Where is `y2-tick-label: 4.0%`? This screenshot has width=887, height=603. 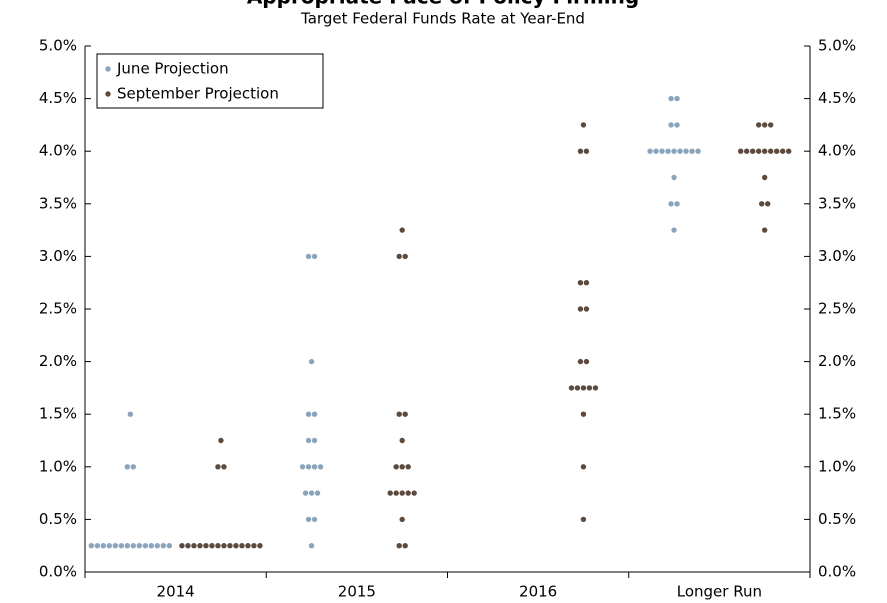
y2-tick-label: 4.0% is located at coordinates (837, 151).